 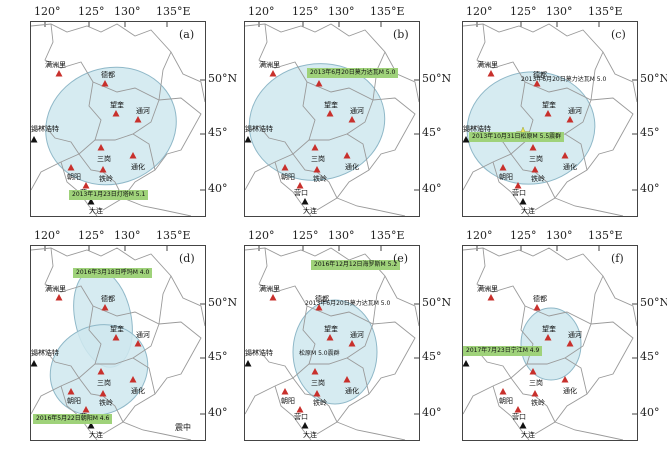 What do you see at coordinates (401, 258) in the screenshot?
I see `panel-label: (e)` at bounding box center [401, 258].